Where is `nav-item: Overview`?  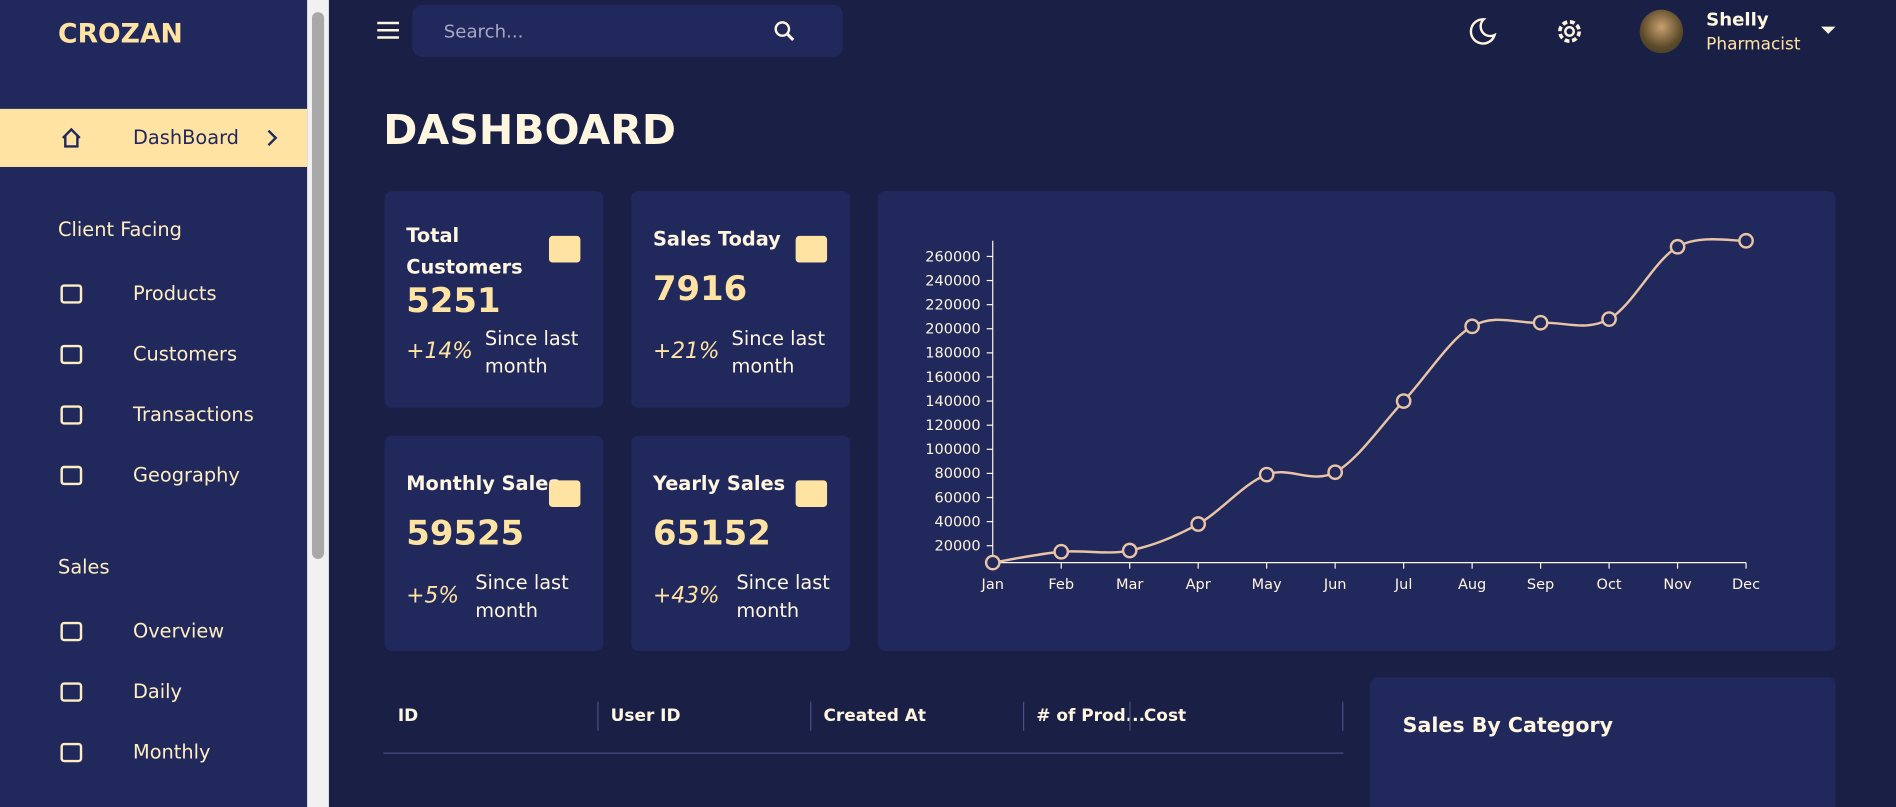 nav-item: Overview is located at coordinates (179, 631).